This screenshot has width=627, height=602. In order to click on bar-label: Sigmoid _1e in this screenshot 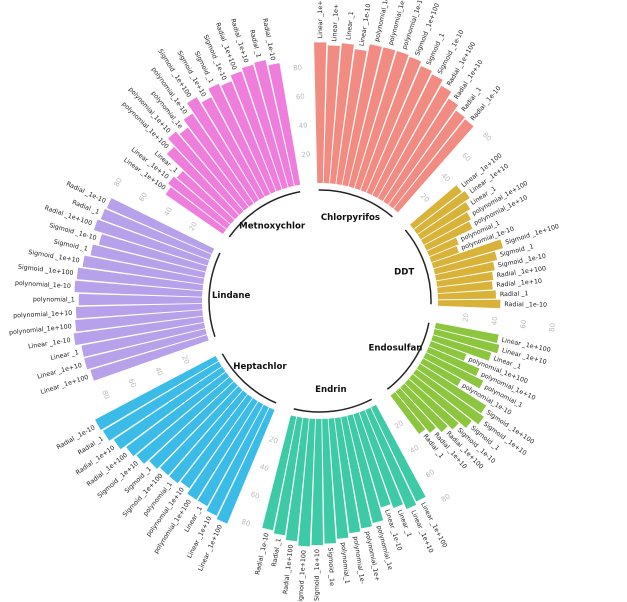, I will do `click(330, 566)`.